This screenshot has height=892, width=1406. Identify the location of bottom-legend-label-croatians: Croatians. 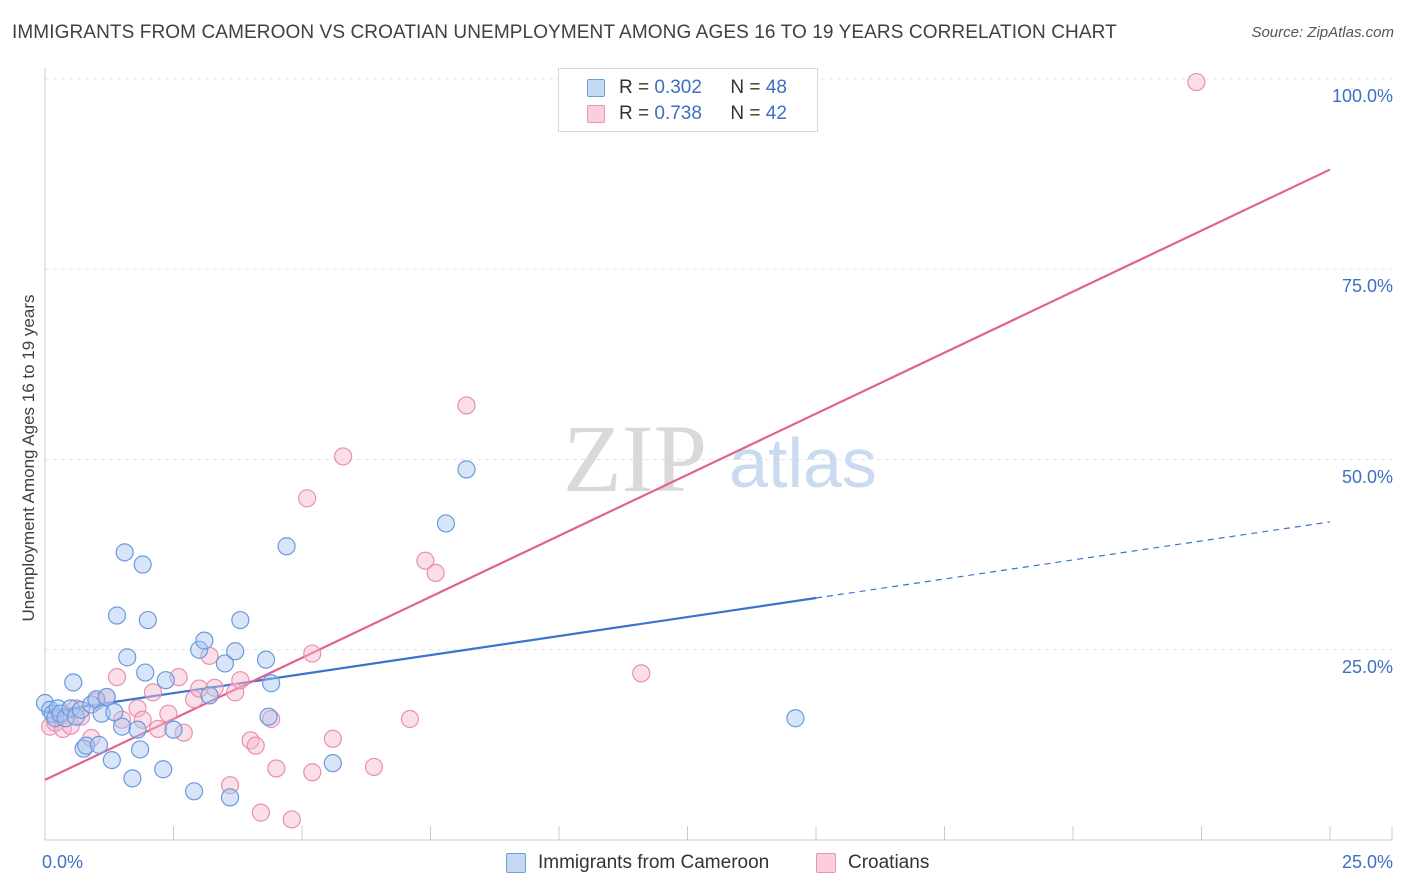
(889, 862).